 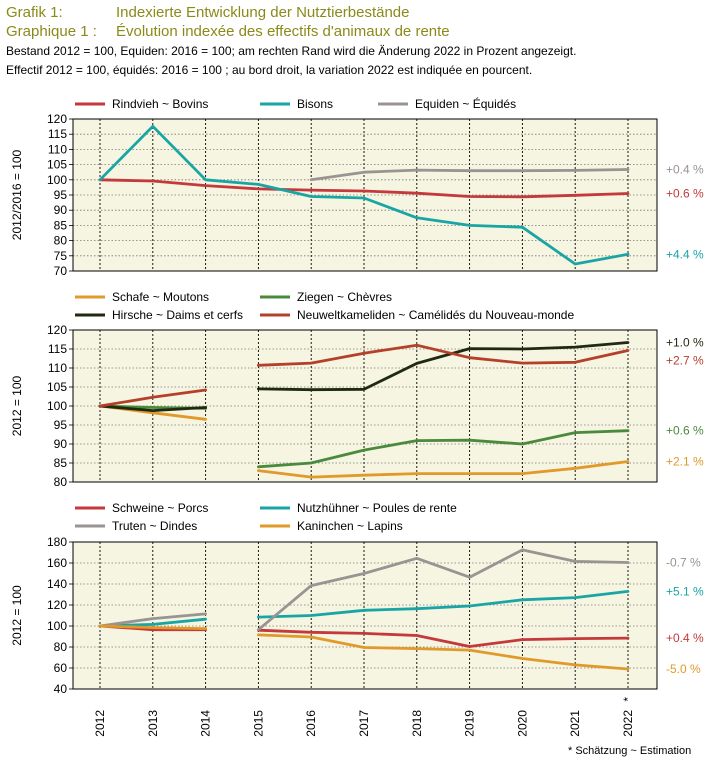 I want to click on legend-label: Schweine ~ Porcs, so click(x=160, y=508).